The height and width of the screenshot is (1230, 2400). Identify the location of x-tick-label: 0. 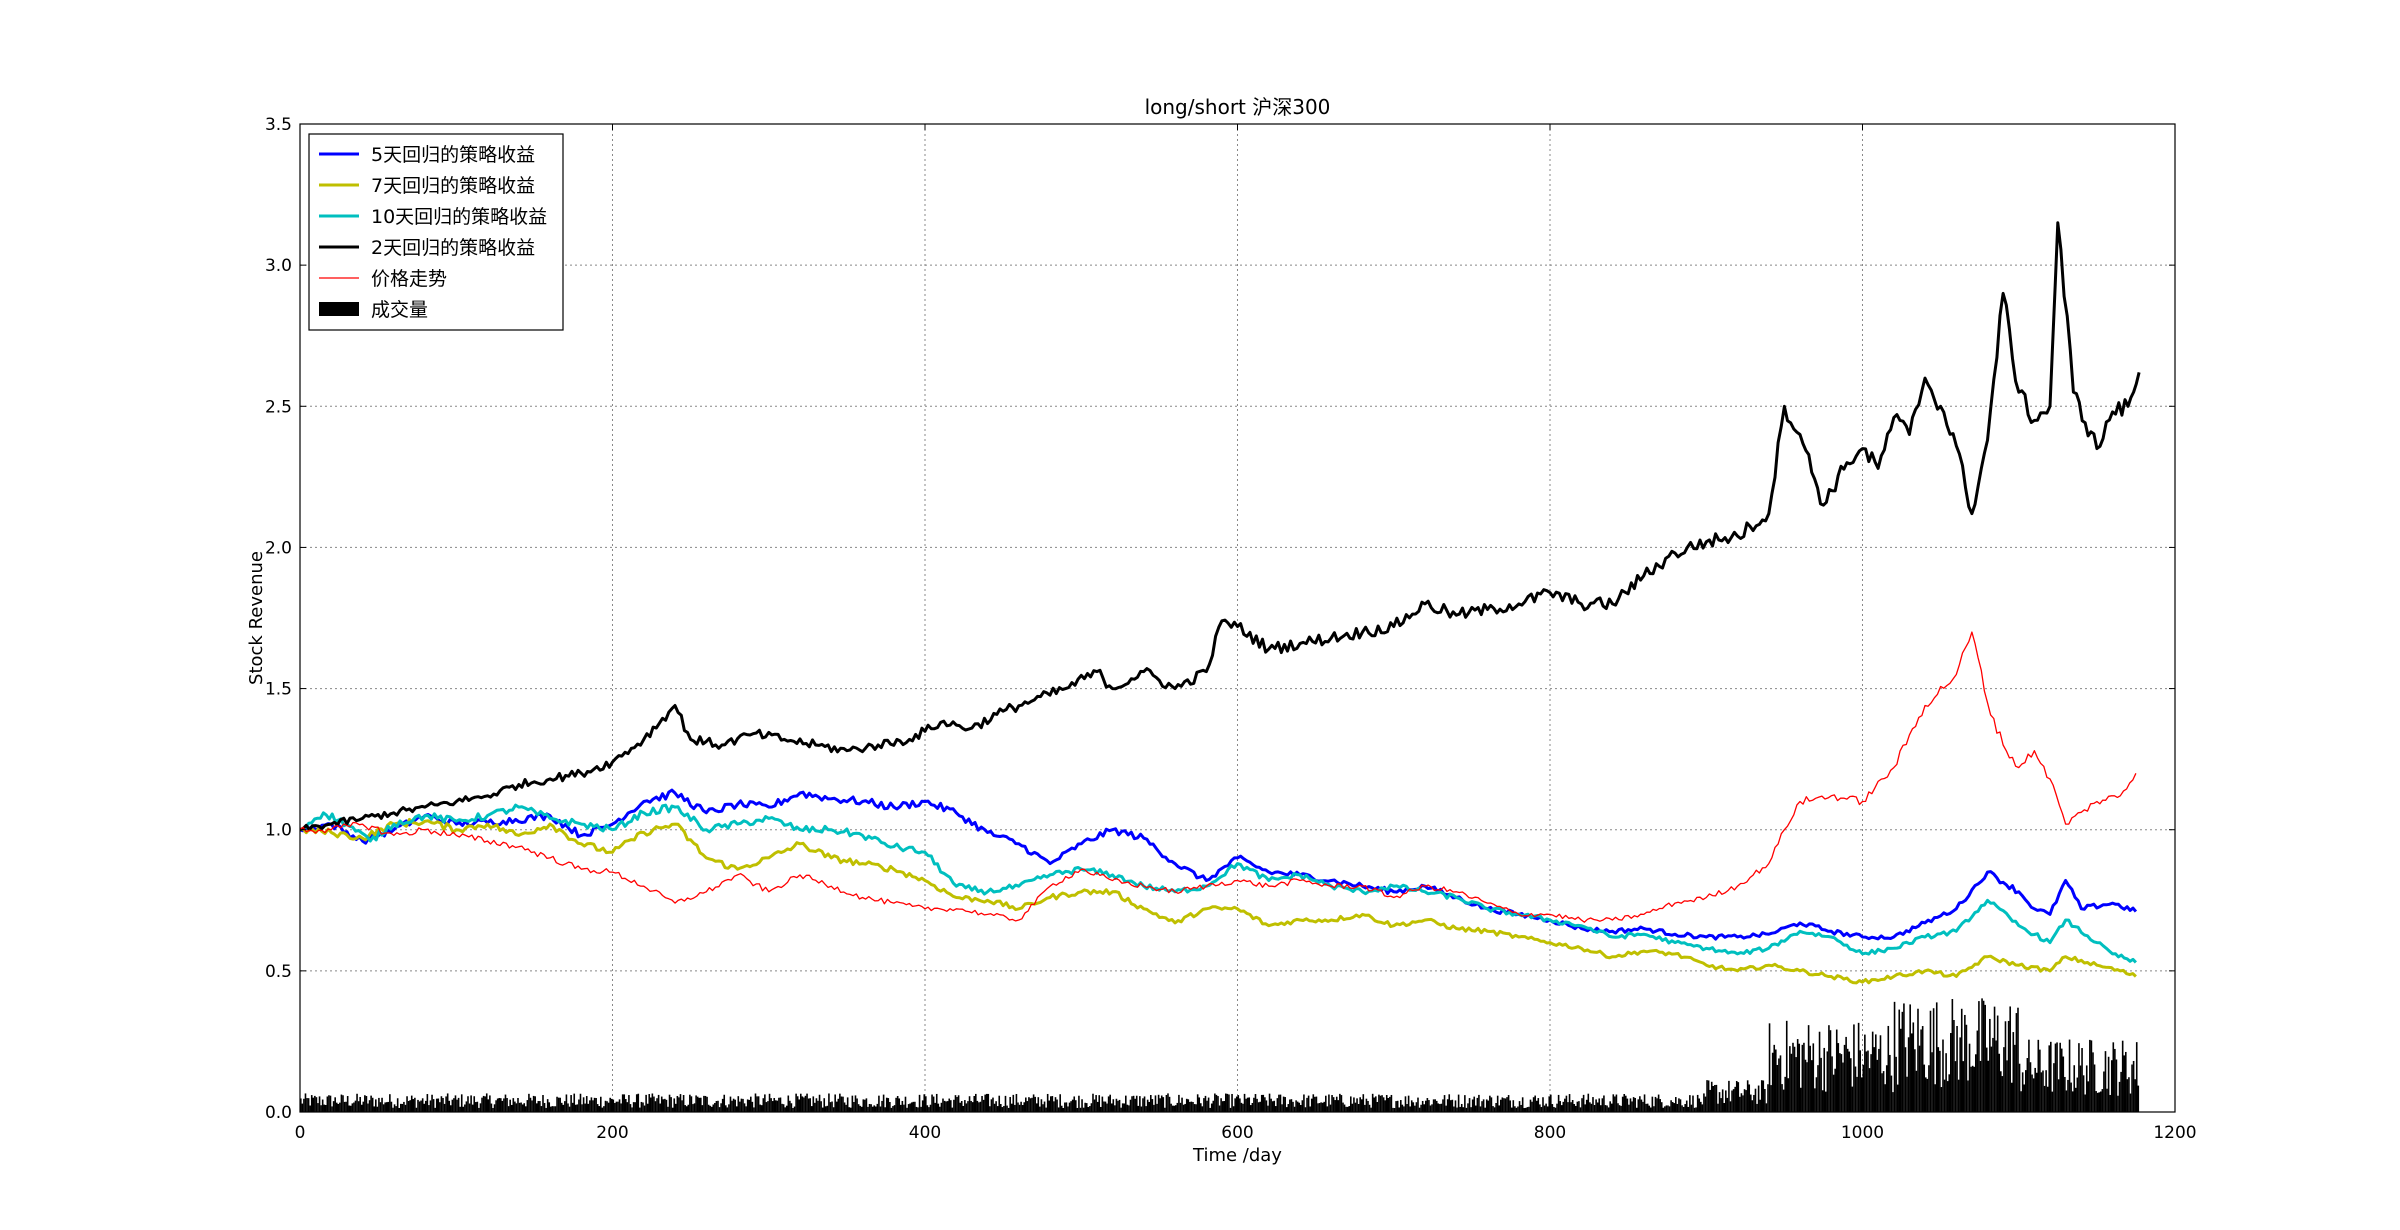
(300, 1133).